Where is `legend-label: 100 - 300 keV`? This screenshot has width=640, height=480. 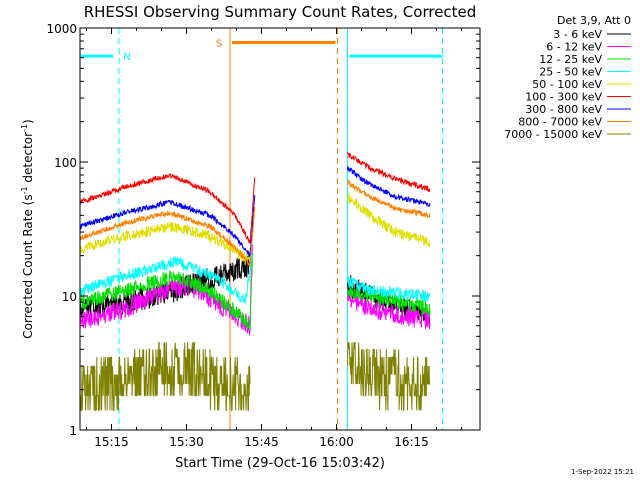
legend-label: 100 - 300 keV is located at coordinates (563, 97).